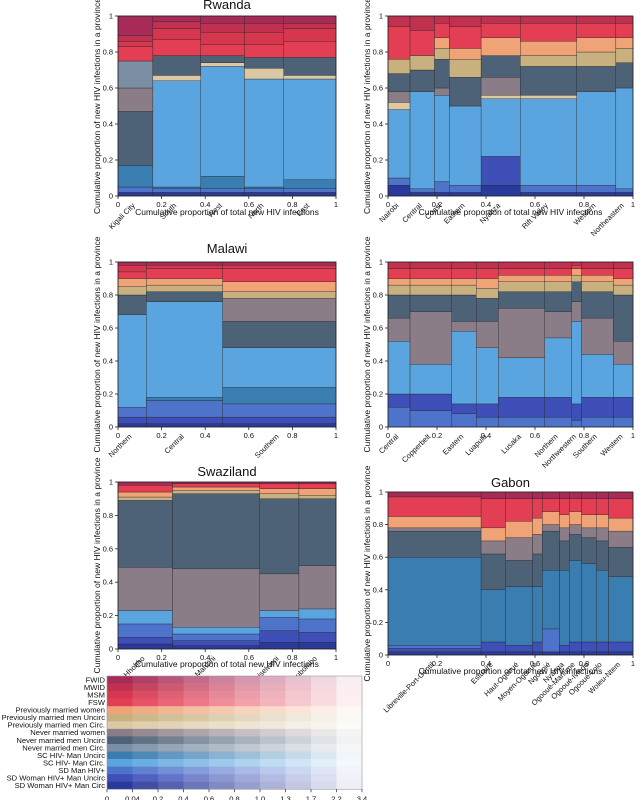 Image resolution: width=644 pixels, height=800 pixels. What do you see at coordinates (535, 435) in the screenshot?
I see `x-tick-label: 0.6` at bounding box center [535, 435].